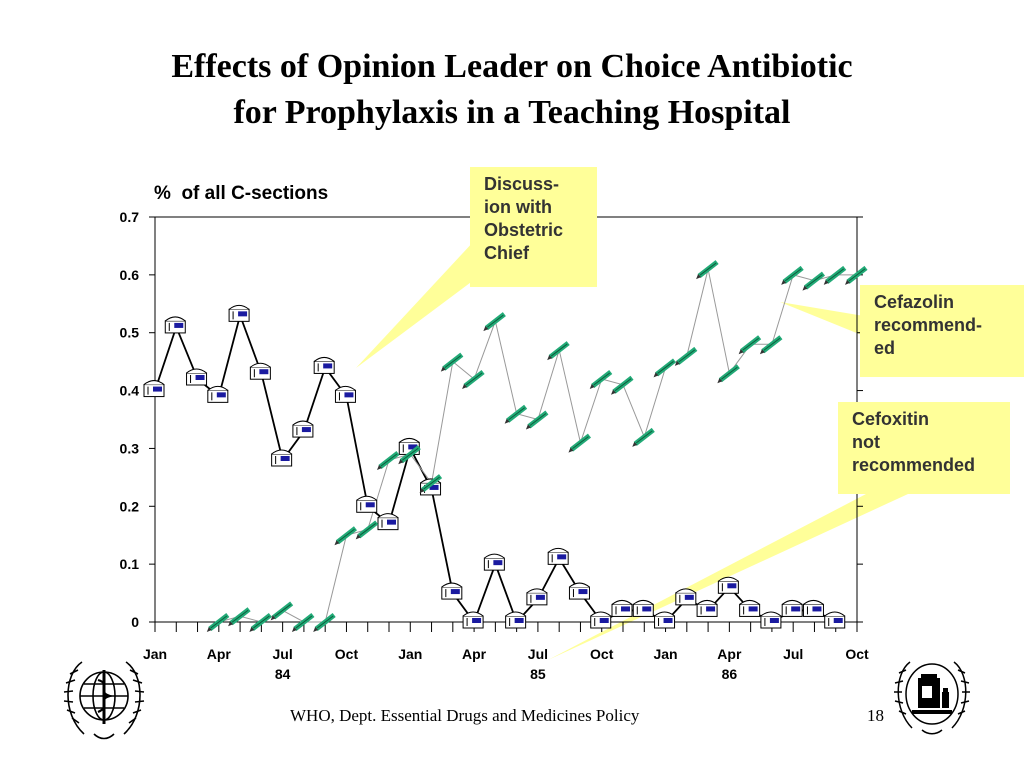  What do you see at coordinates (506, 253) in the screenshot?
I see `callout-discussion-line: Chief` at bounding box center [506, 253].